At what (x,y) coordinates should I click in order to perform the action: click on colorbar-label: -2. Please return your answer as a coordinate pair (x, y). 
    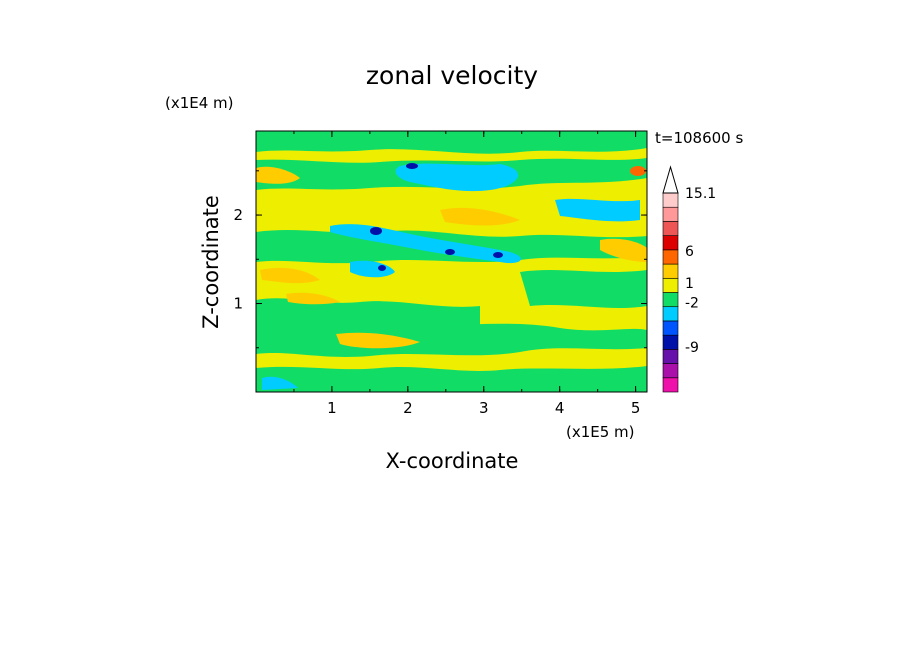
    Looking at the image, I should click on (692, 303).